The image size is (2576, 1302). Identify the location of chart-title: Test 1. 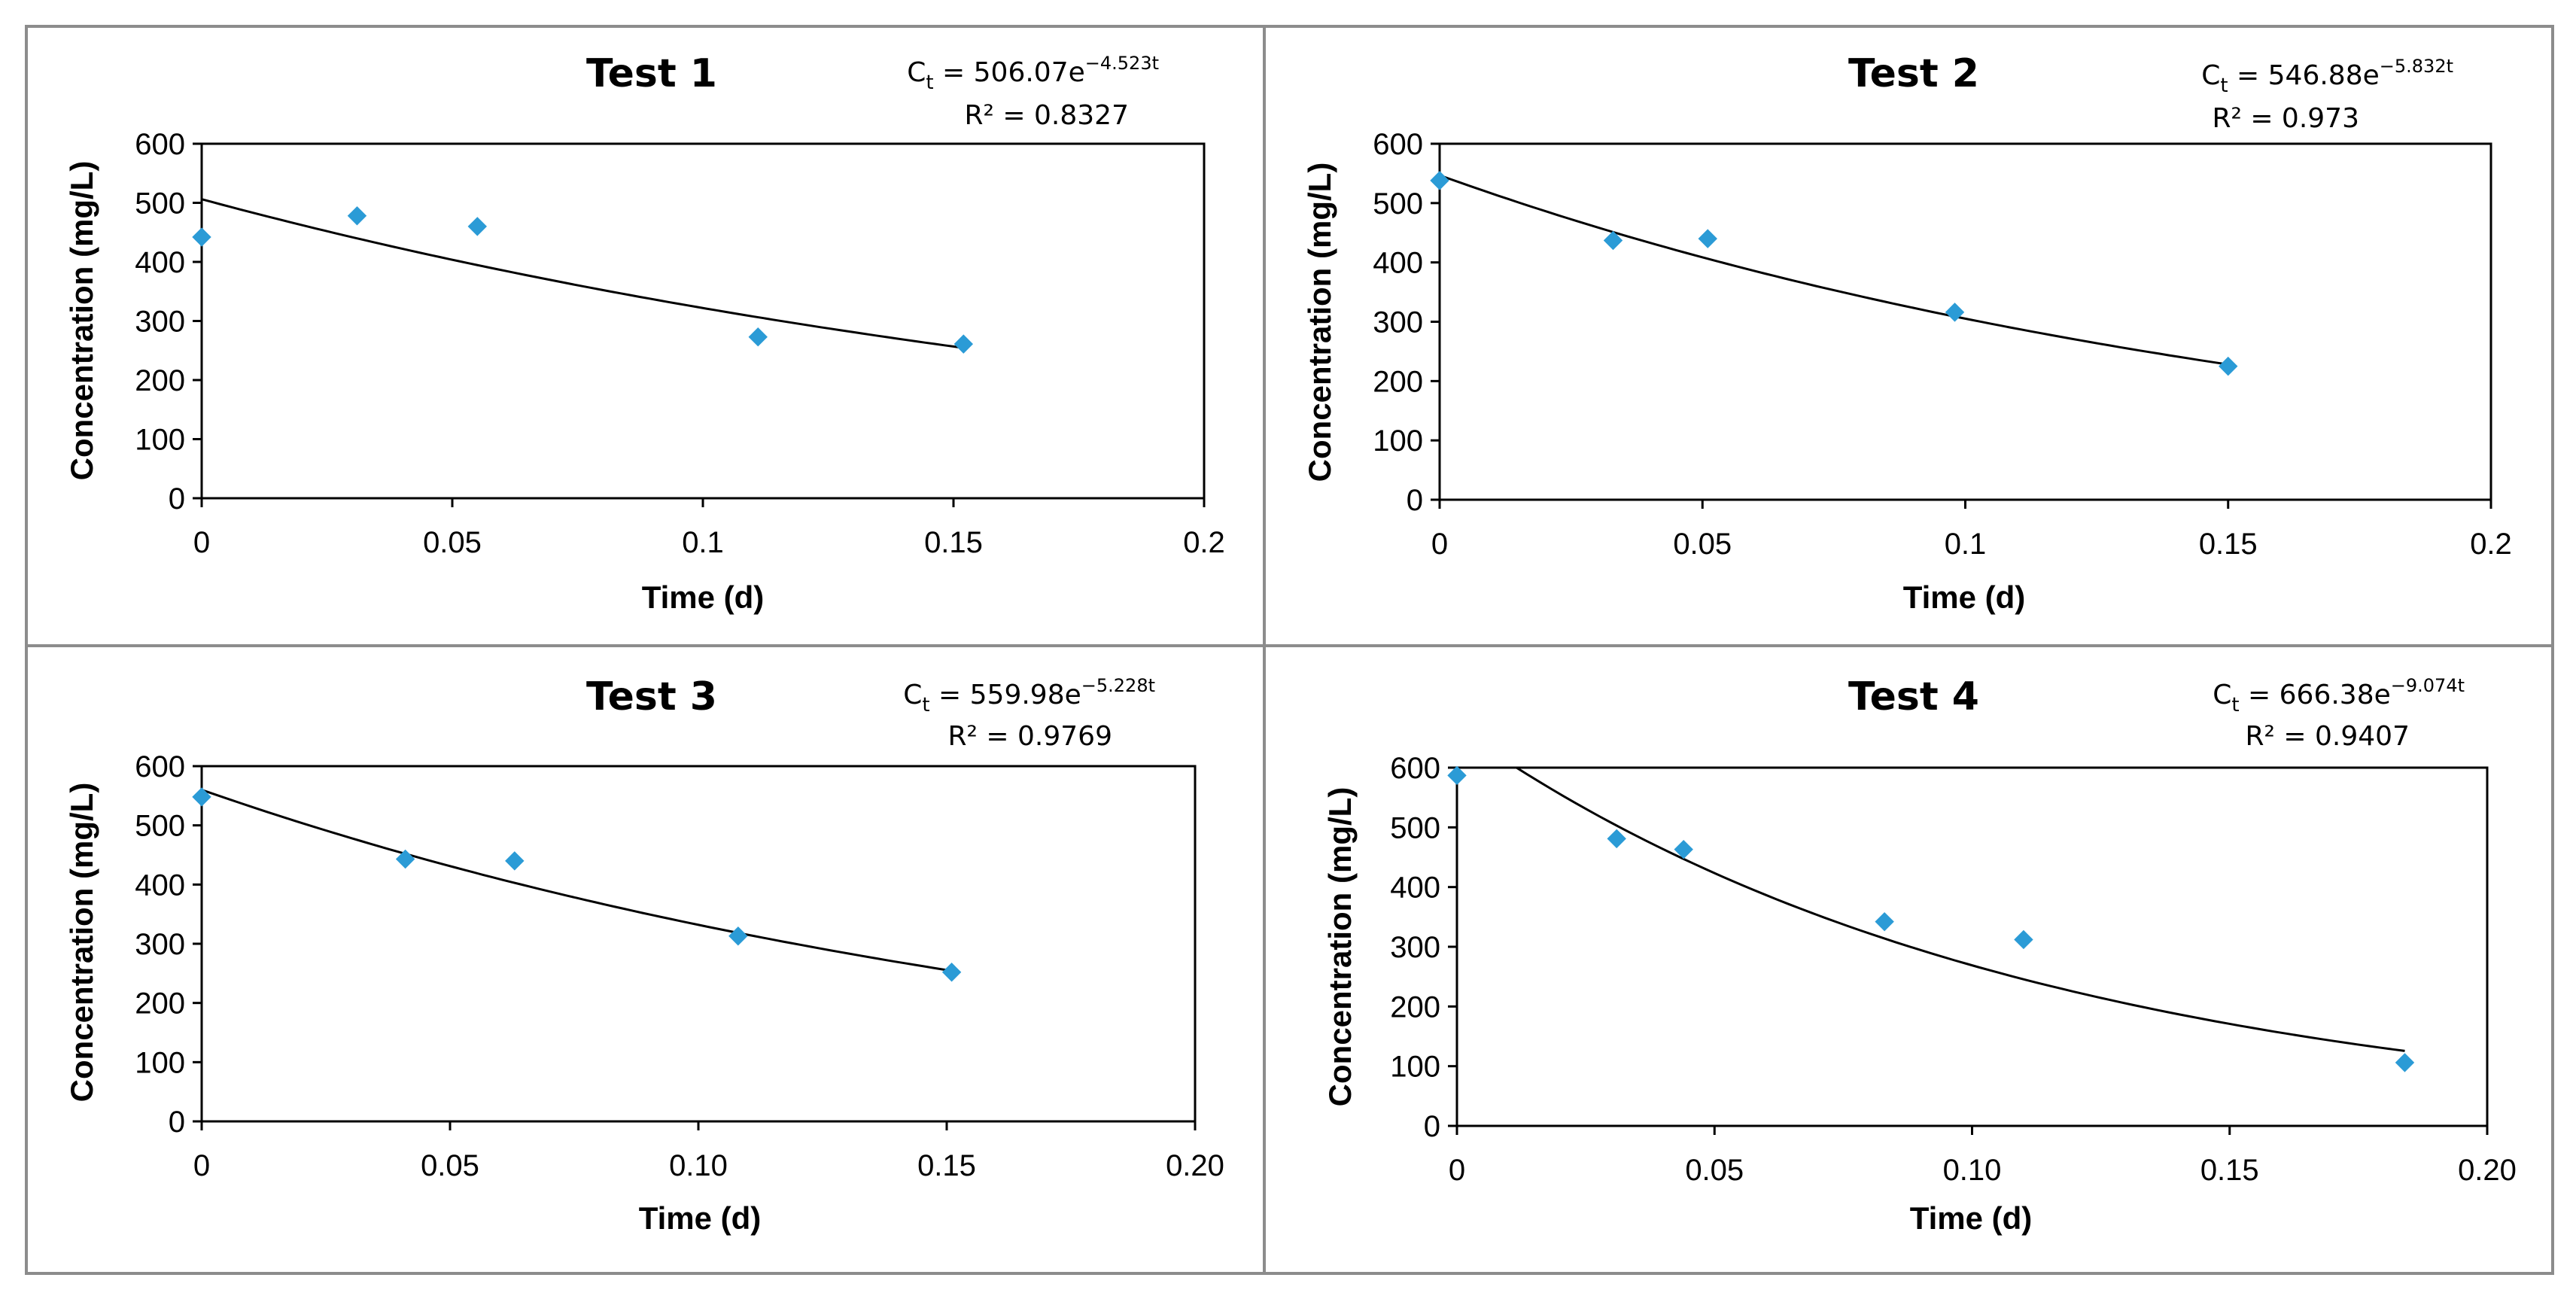
(651, 74).